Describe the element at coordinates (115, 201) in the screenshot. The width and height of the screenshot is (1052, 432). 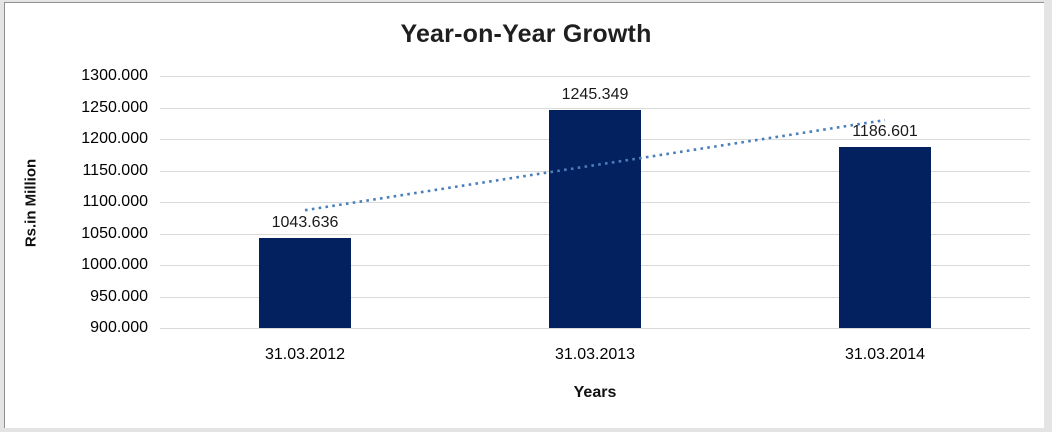
I see `y-tick-label: 1100.000` at that location.